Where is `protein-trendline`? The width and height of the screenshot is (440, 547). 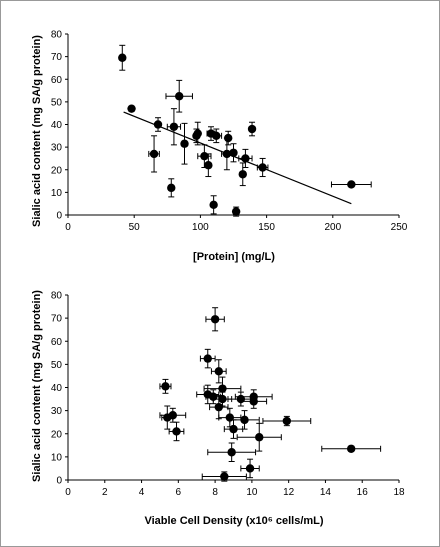
protein-trendline is located at coordinates (237, 158).